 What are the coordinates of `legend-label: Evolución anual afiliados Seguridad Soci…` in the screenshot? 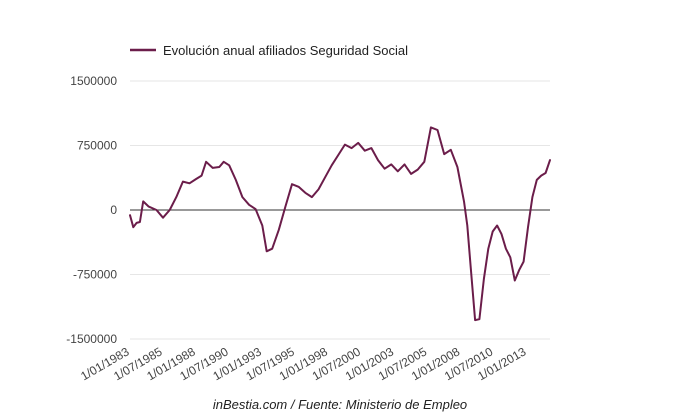 It's located at (285, 50).